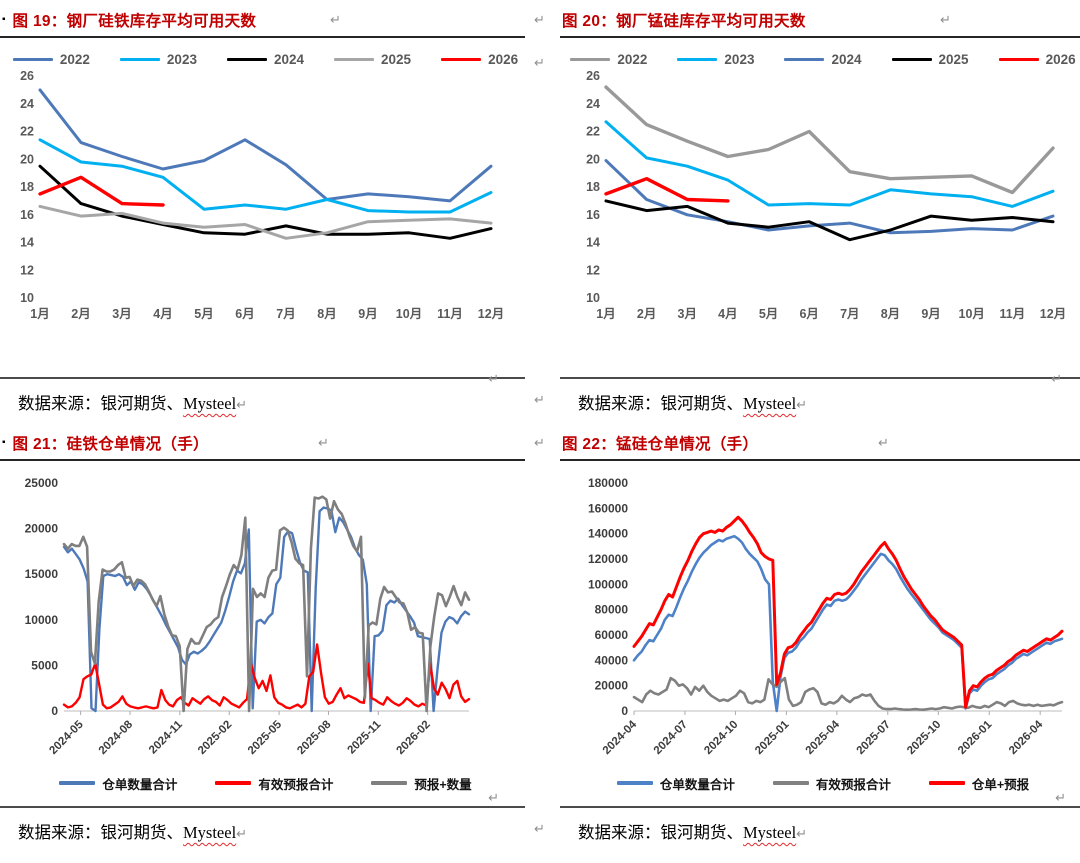 The height and width of the screenshot is (863, 1080). Describe the element at coordinates (121, 314) in the screenshot. I see `x-axis-label: 3月` at that location.